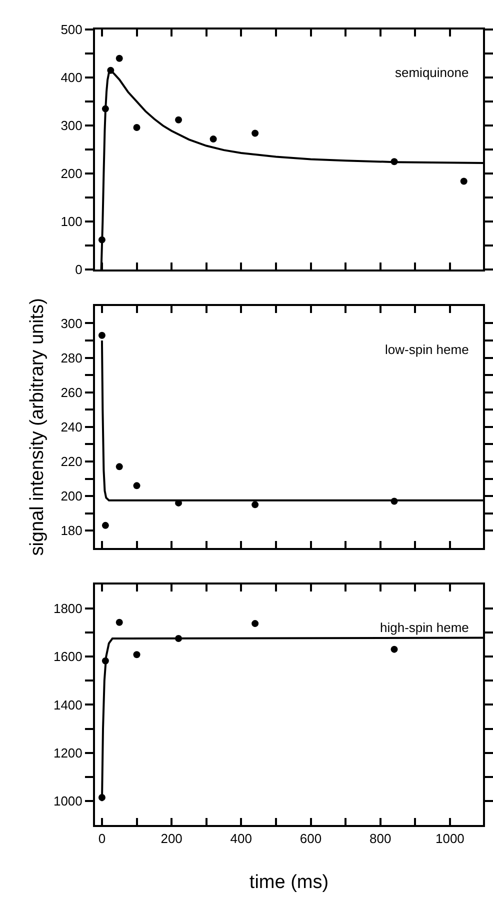  I want to click on y-tick-label: 240, so click(71, 426).